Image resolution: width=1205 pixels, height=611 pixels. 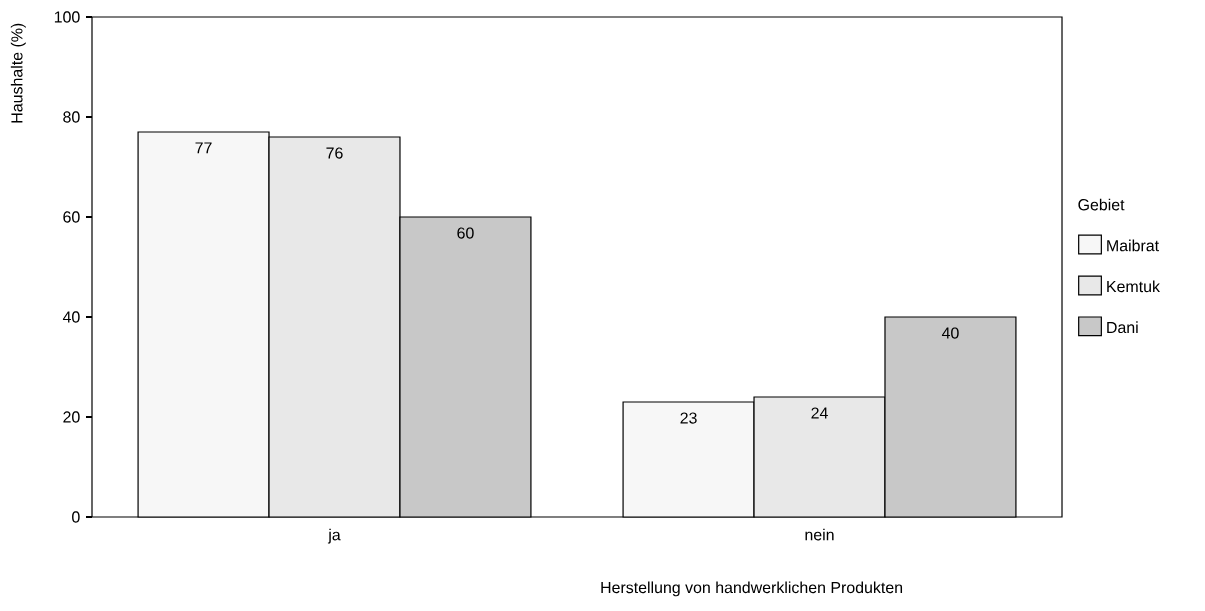 What do you see at coordinates (1122, 327) in the screenshot?
I see `legend-label: Dani` at bounding box center [1122, 327].